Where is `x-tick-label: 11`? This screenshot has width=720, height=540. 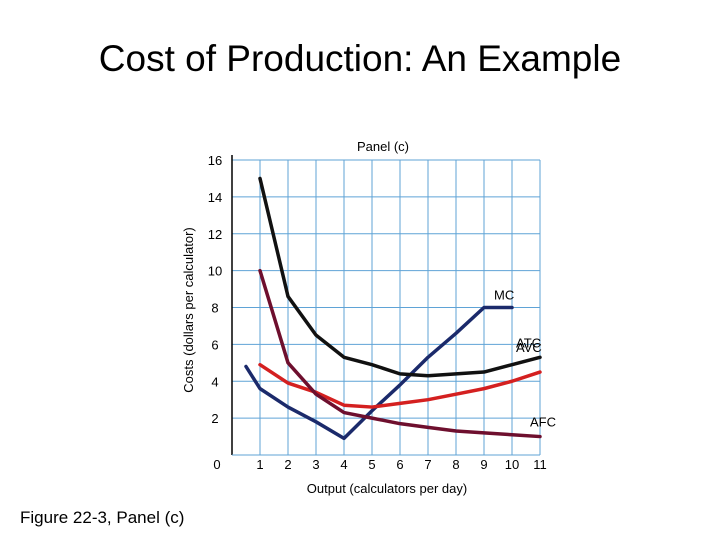 x-tick-label: 11 is located at coordinates (540, 464).